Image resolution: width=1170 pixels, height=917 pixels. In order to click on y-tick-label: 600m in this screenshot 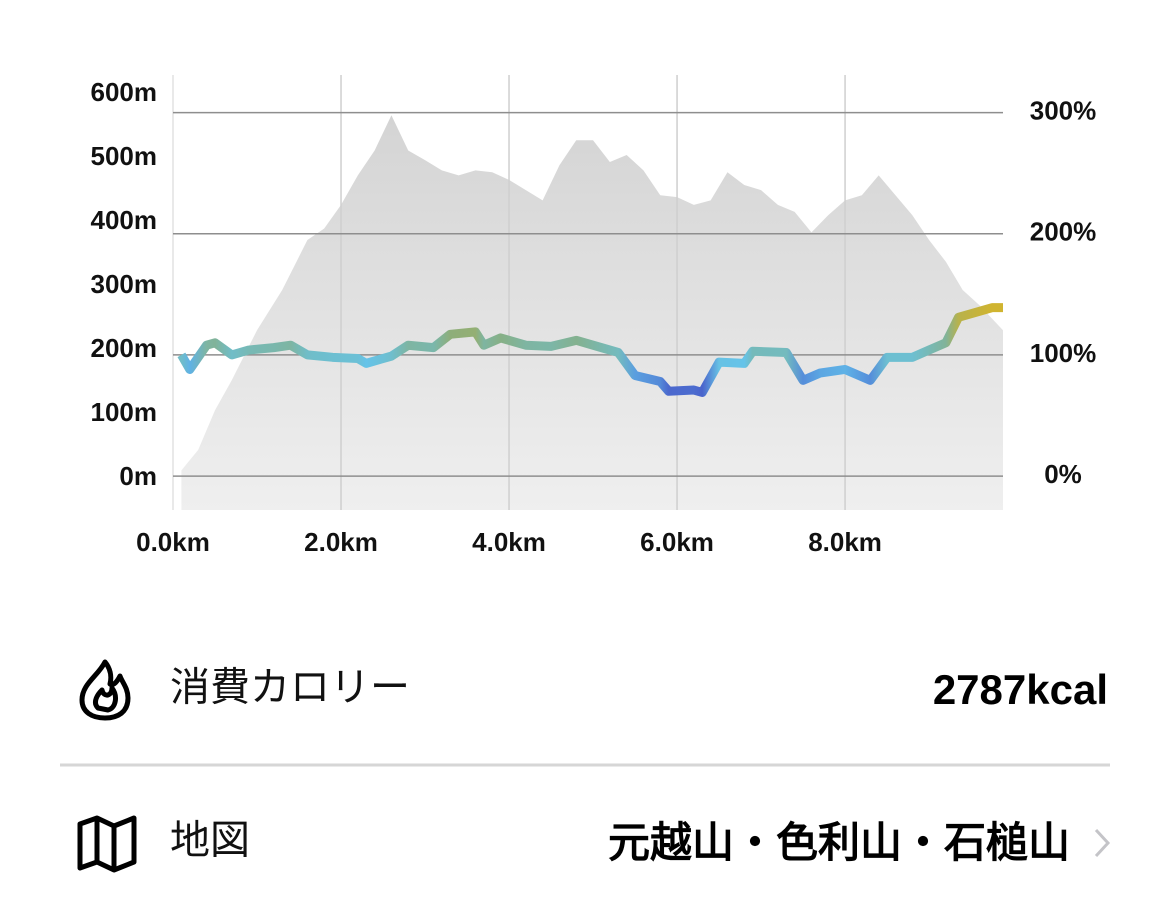, I will do `click(124, 92)`.